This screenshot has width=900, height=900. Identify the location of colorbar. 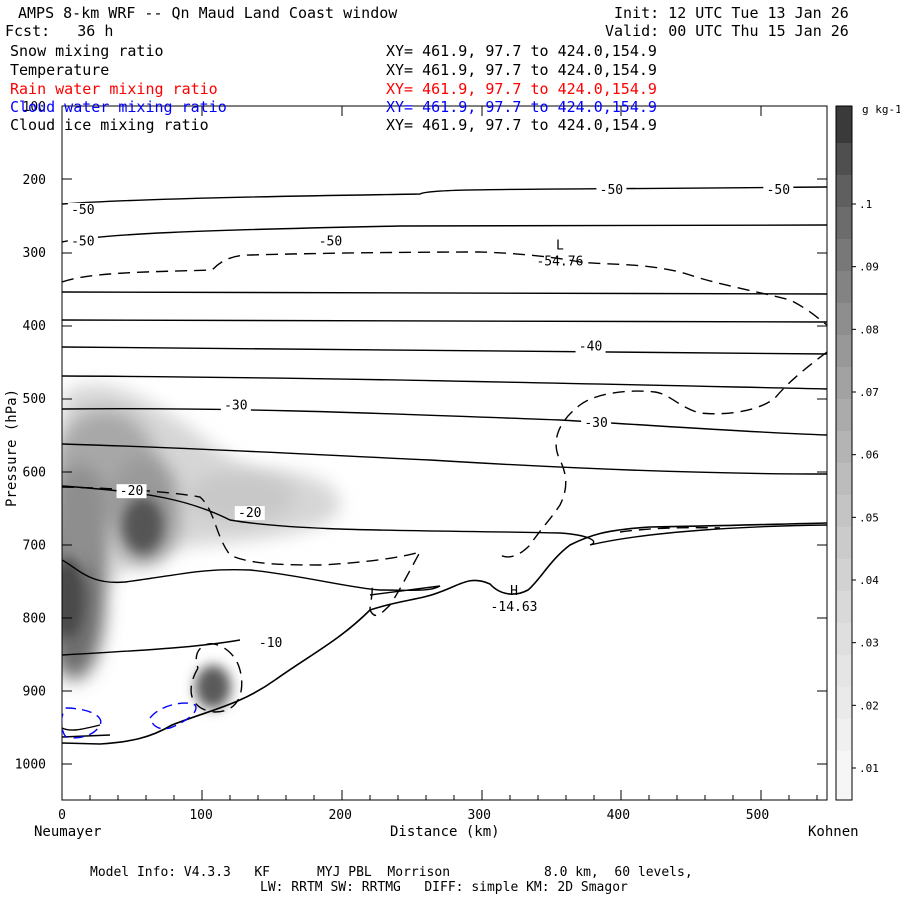
(844, 453).